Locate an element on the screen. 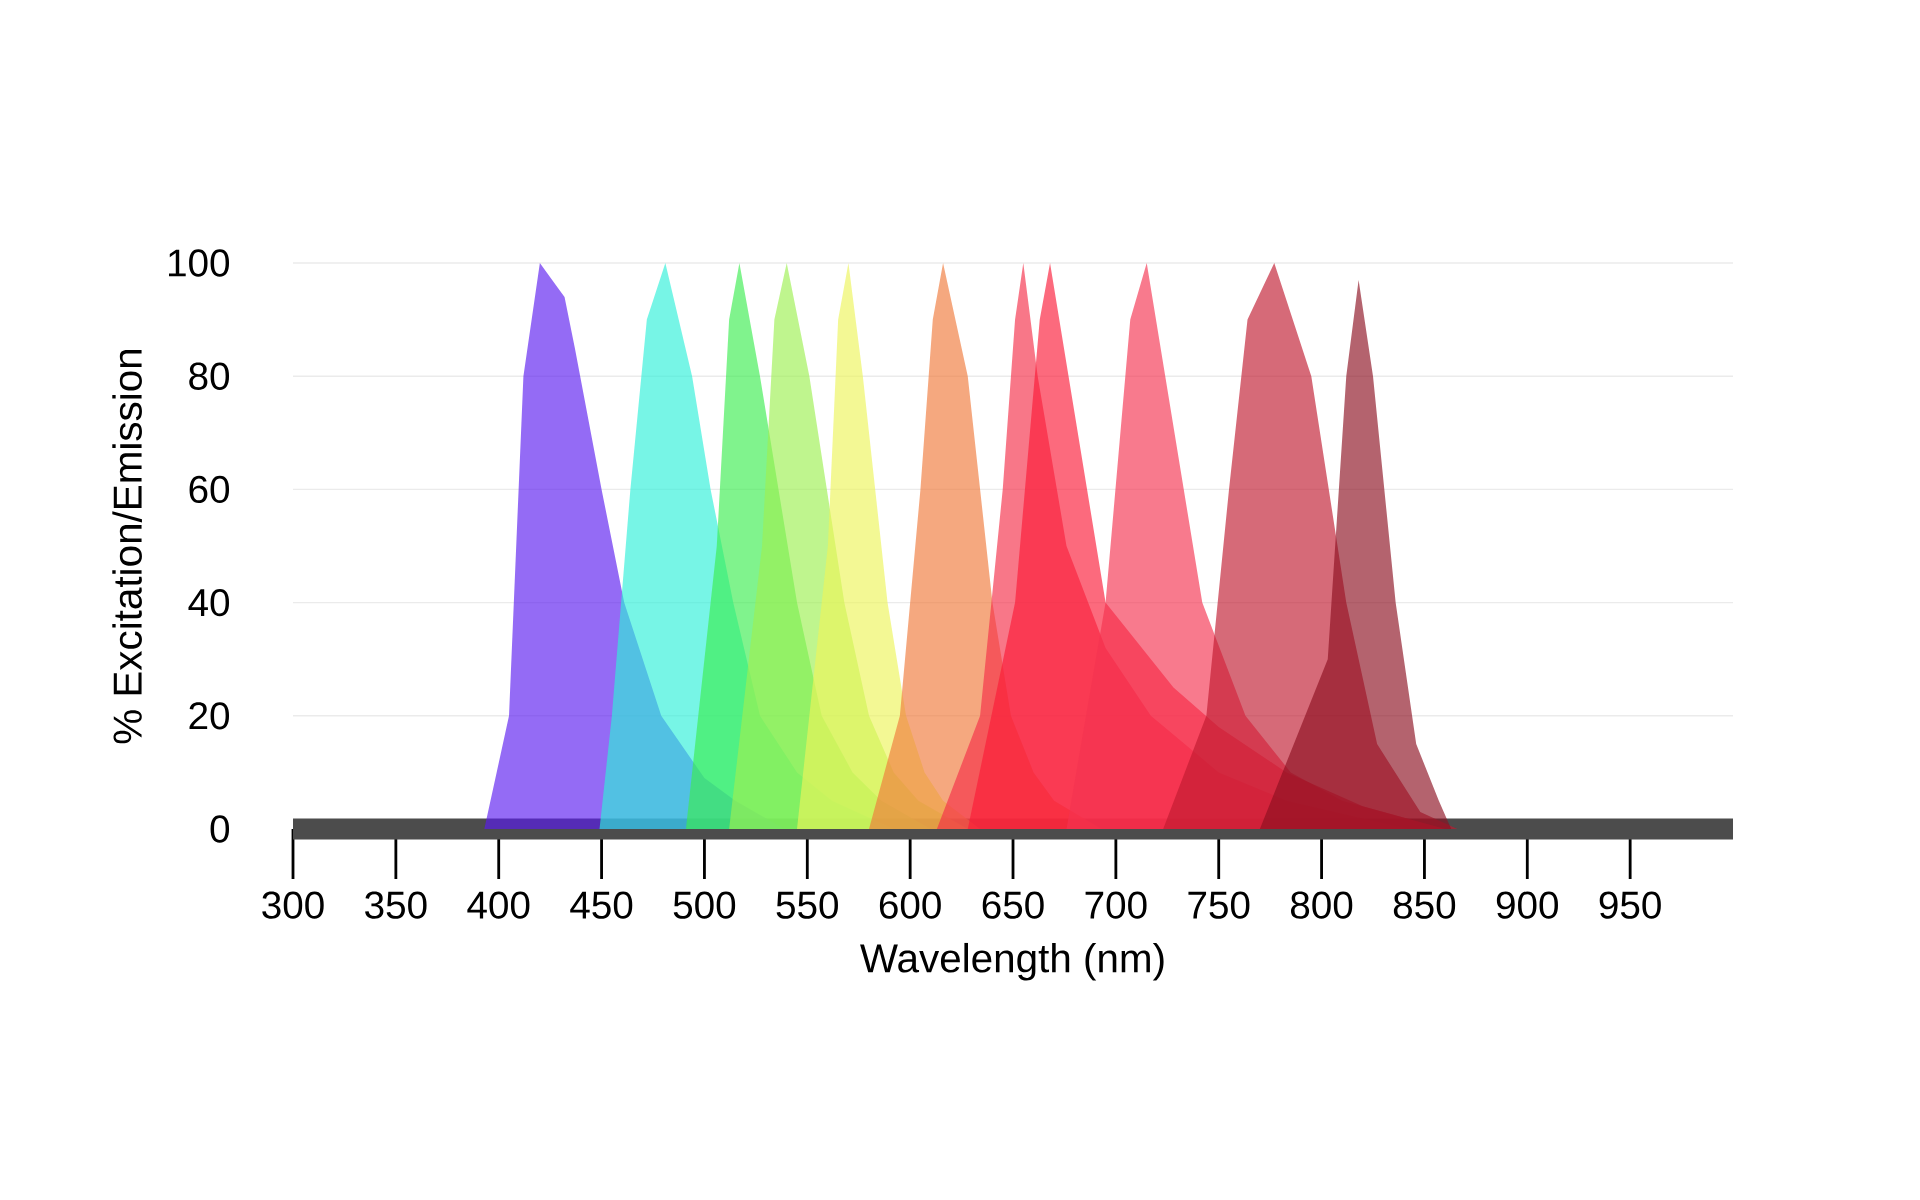  x-tick-label: 700 is located at coordinates (1116, 905).